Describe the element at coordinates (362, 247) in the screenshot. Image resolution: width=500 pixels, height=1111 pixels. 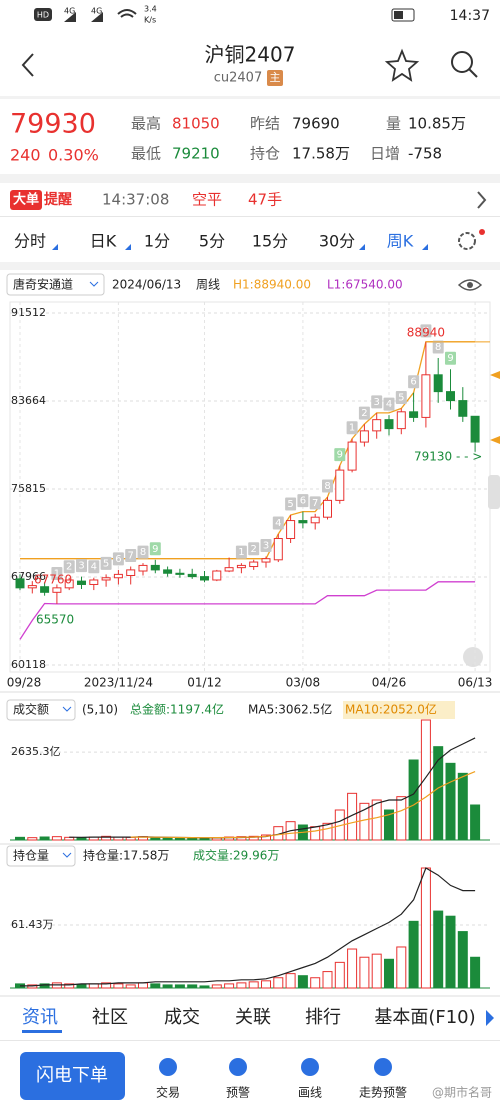
I see `tab-caret` at that location.